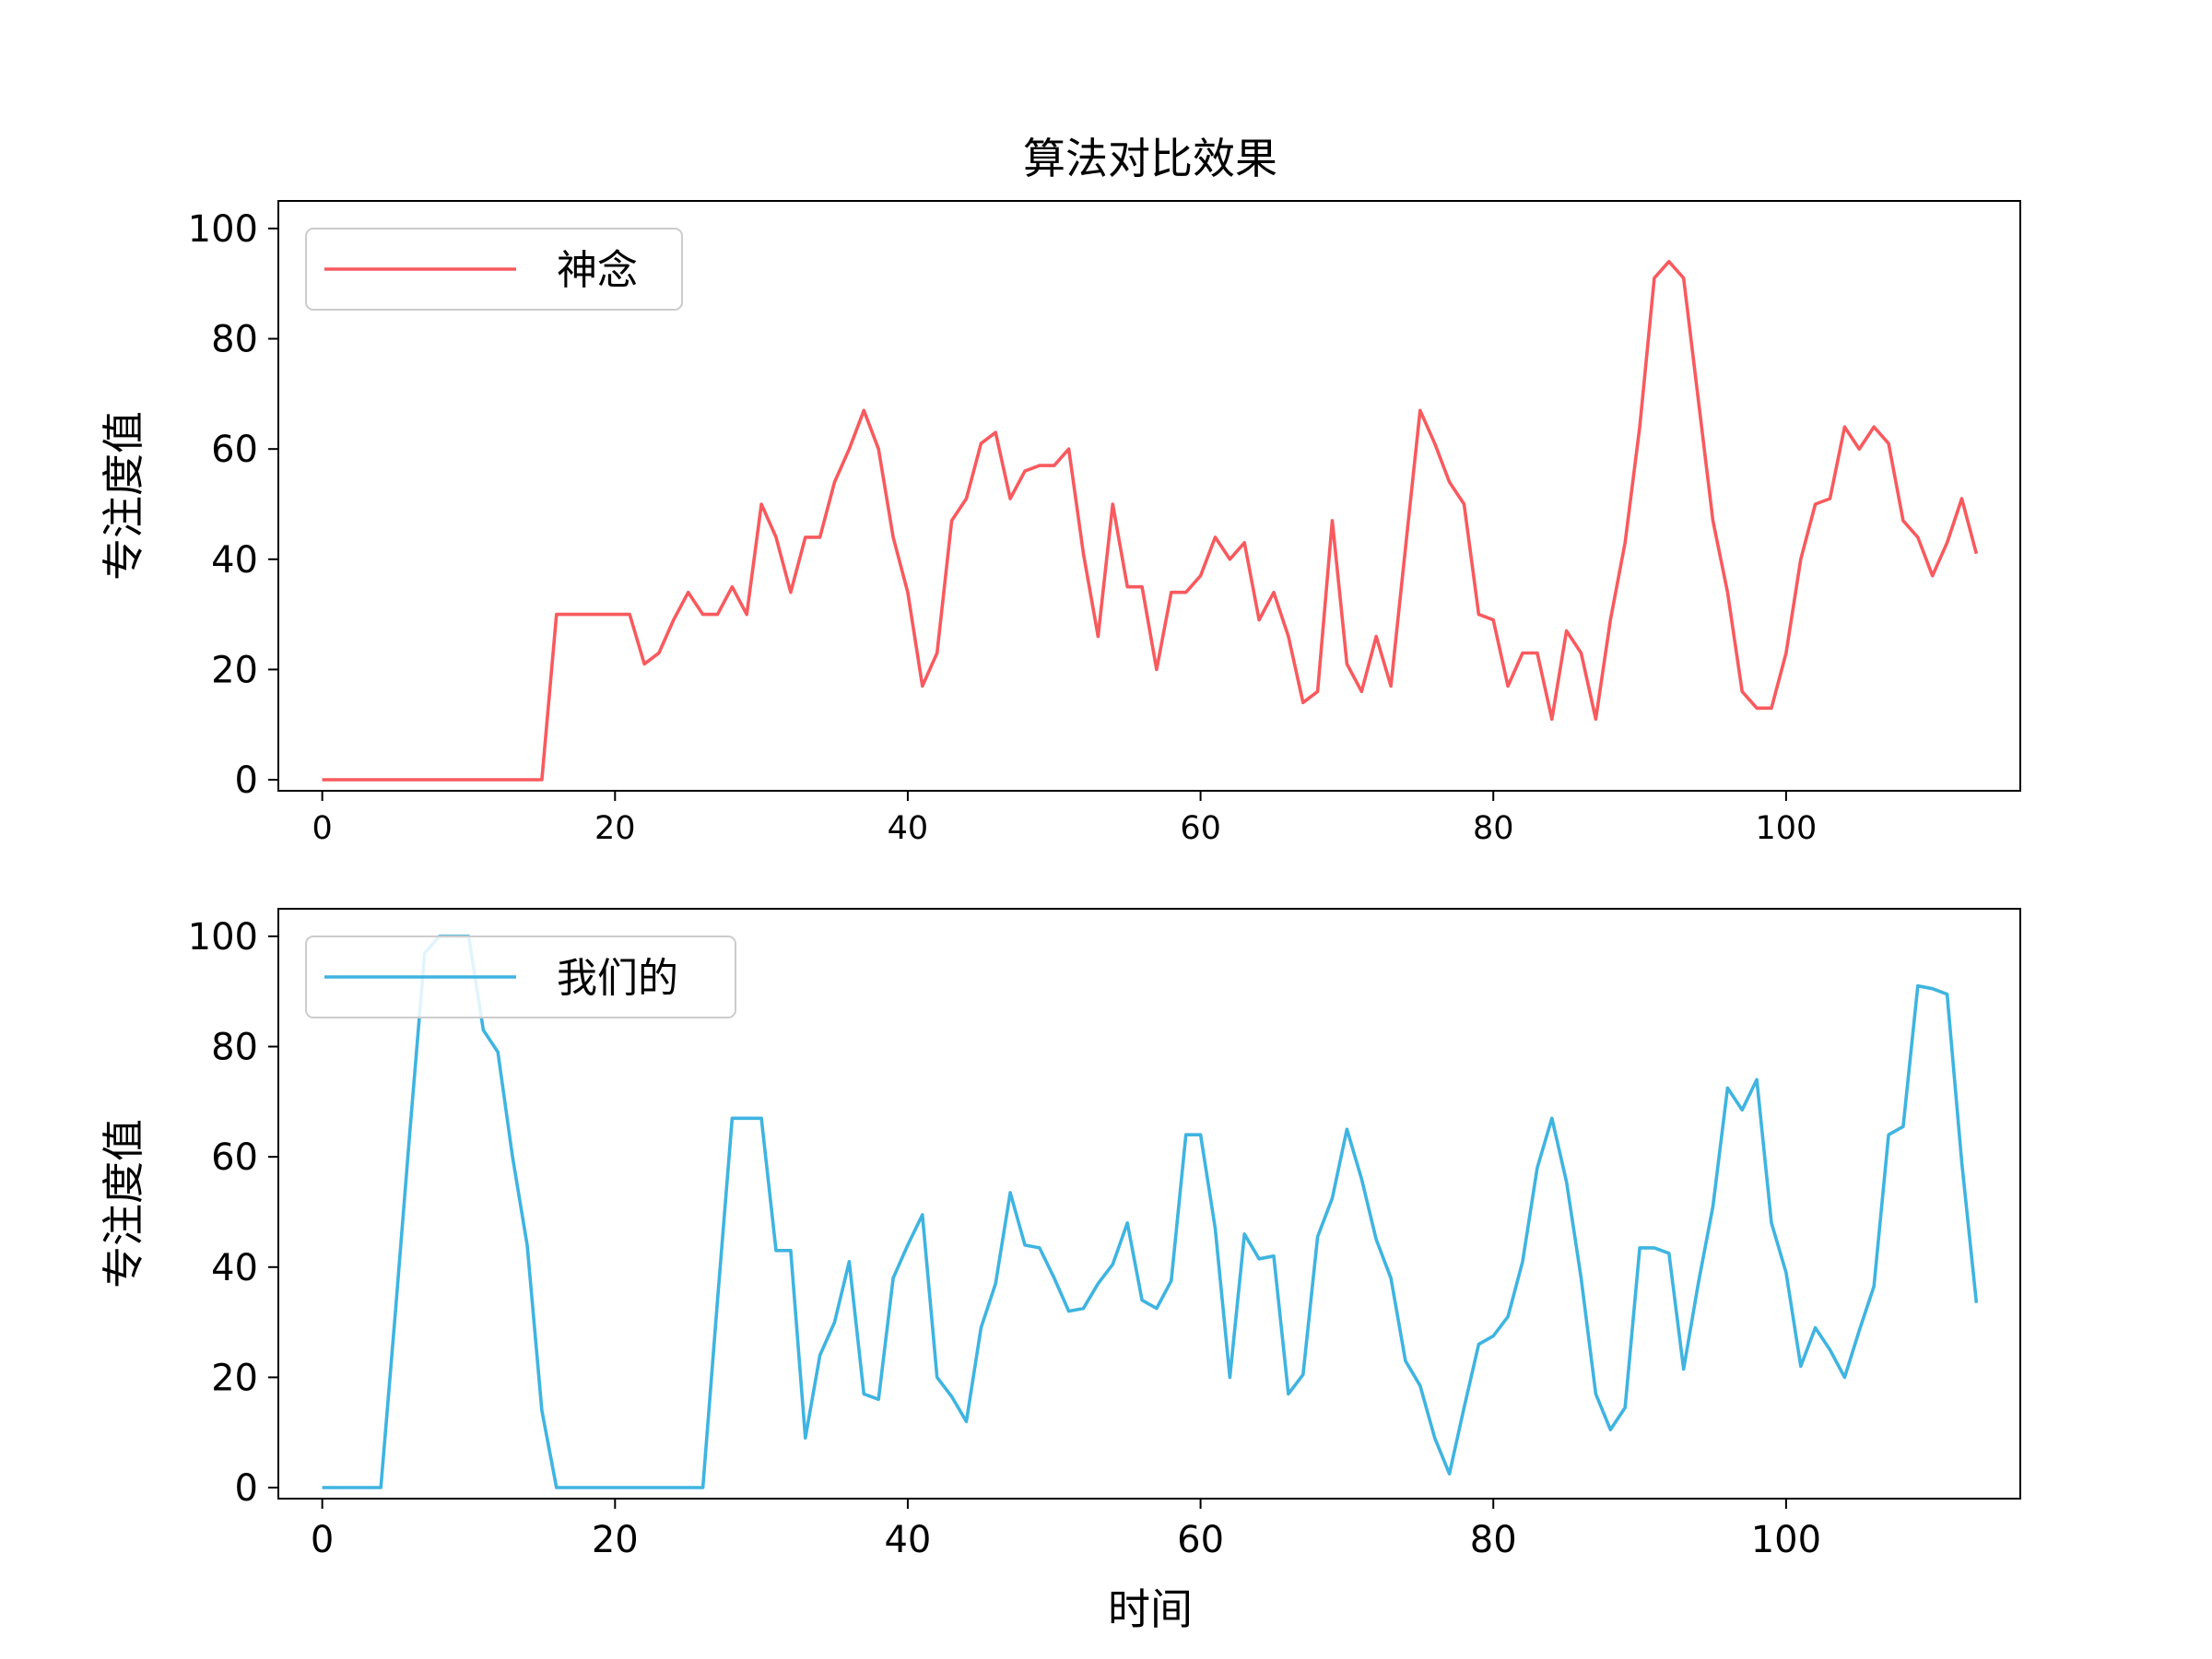 This screenshot has width=2212, height=1659. I want to click on legend-label: 我们的, so click(617, 978).